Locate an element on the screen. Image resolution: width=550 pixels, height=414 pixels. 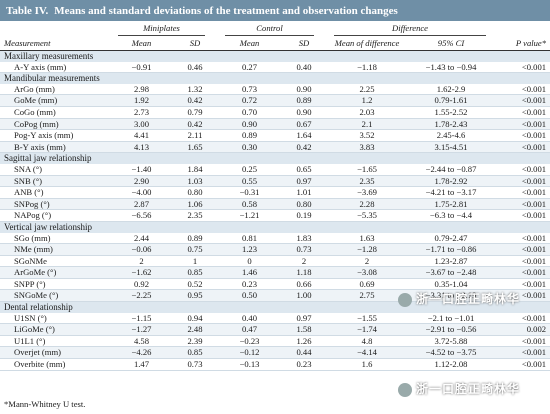
cell-ctrl-sd: 0.73 is located at coordinates (304, 249).